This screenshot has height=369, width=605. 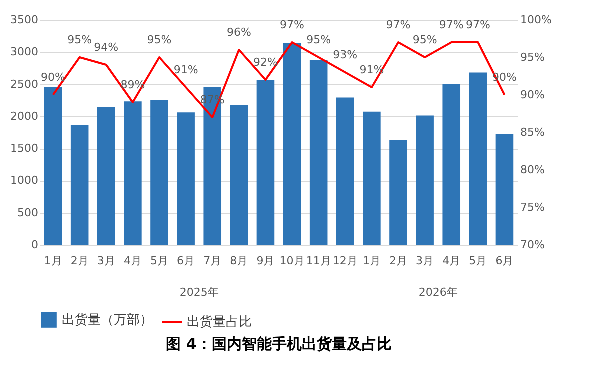 I want to click on x-tick-label: 11月, so click(x=319, y=261).